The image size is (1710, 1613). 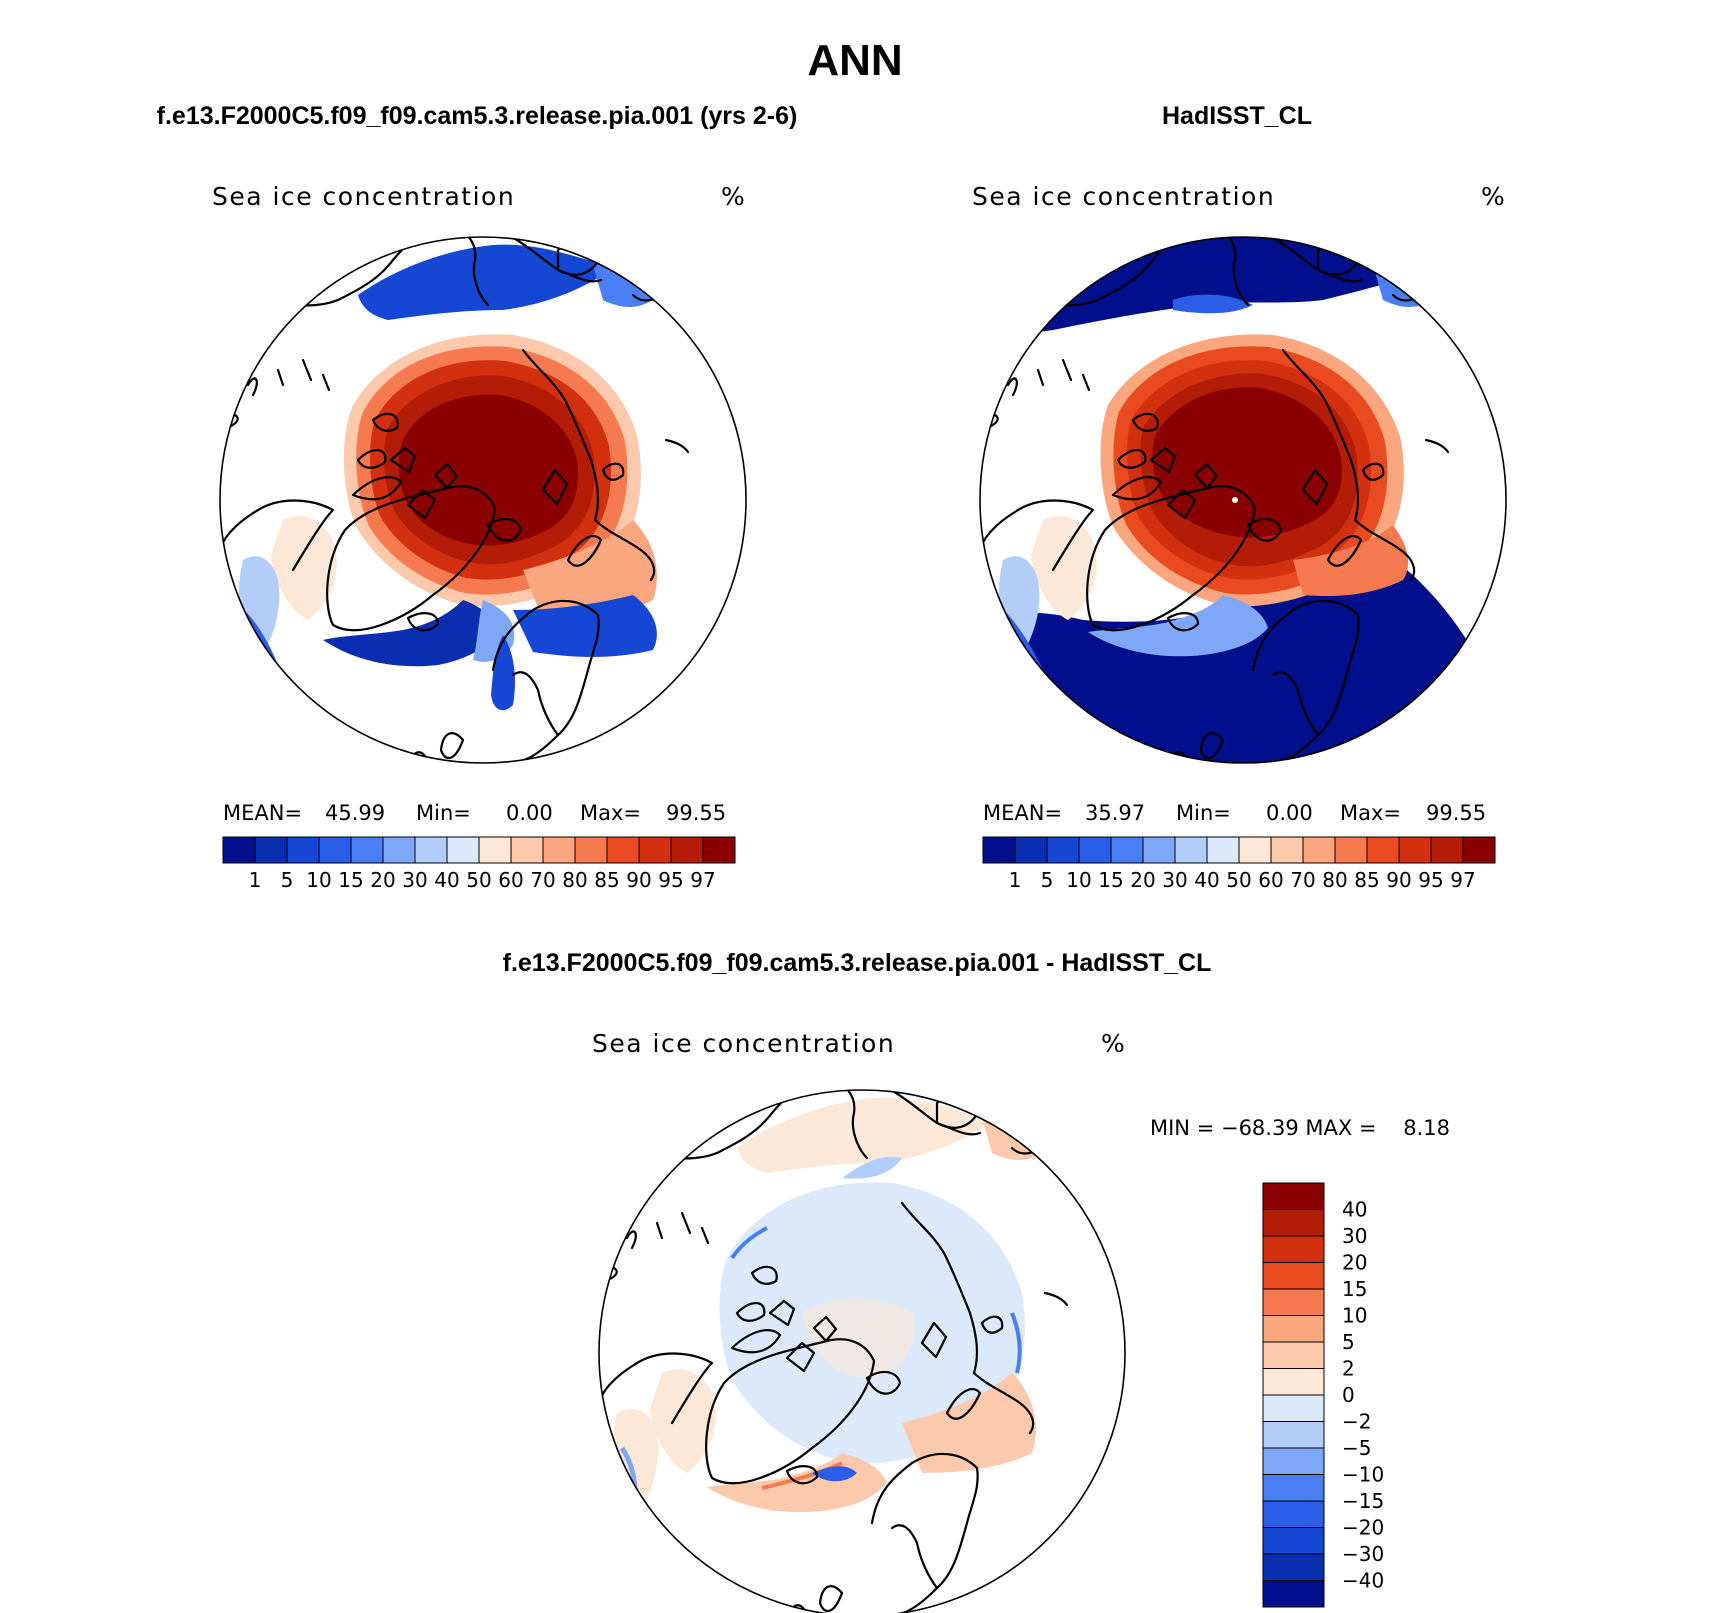 I want to click on panel-title: HadISST_CL, so click(x=1237, y=116).